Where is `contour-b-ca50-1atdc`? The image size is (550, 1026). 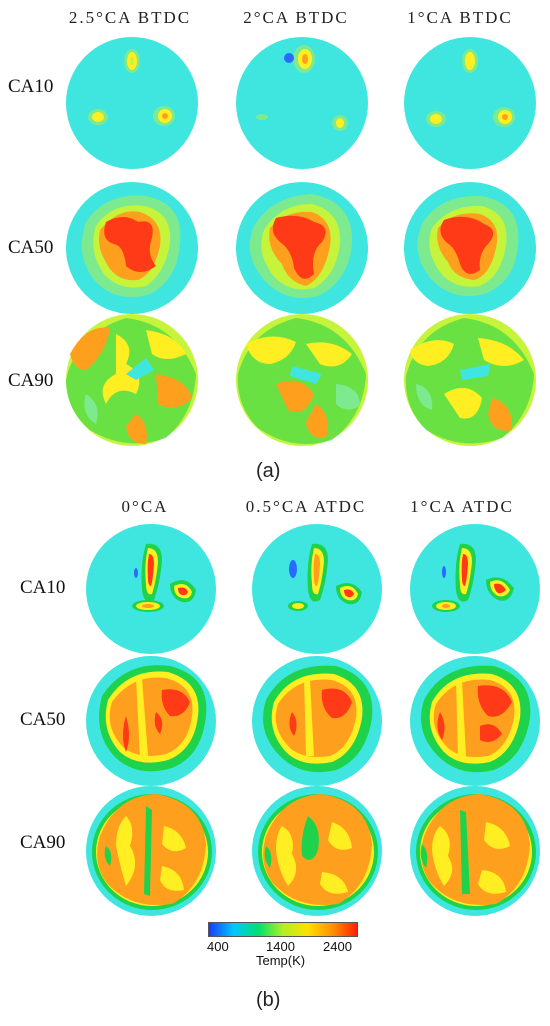 contour-b-ca50-1atdc is located at coordinates (475, 721).